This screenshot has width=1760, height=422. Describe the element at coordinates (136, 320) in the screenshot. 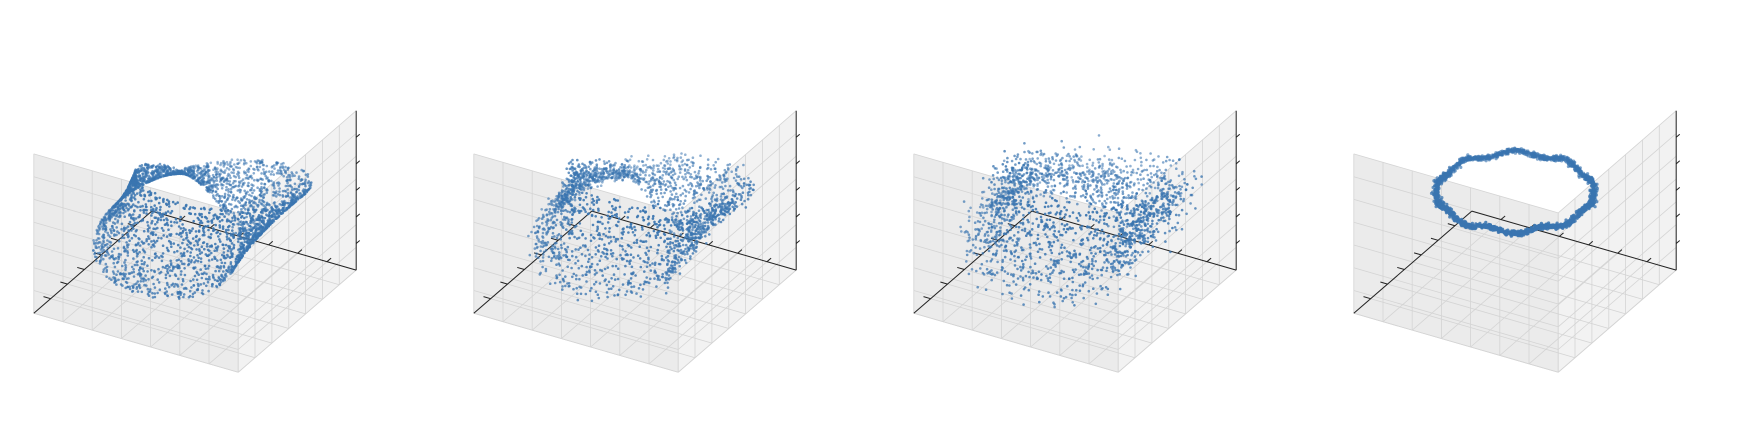

I see `grid-line` at that location.